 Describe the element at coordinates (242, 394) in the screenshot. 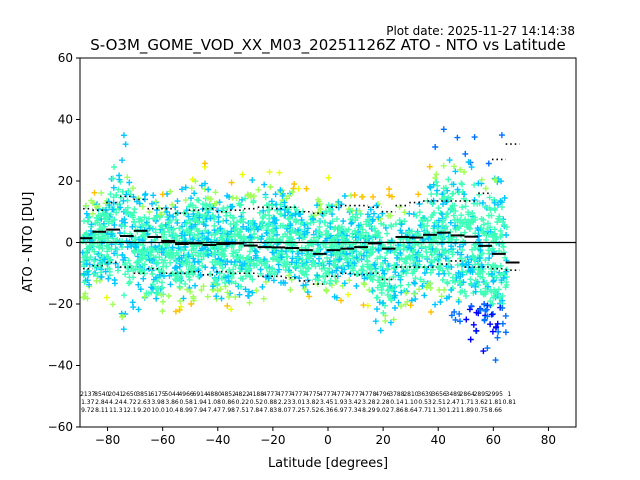

I see `bin-stat-value: 4822` at that location.